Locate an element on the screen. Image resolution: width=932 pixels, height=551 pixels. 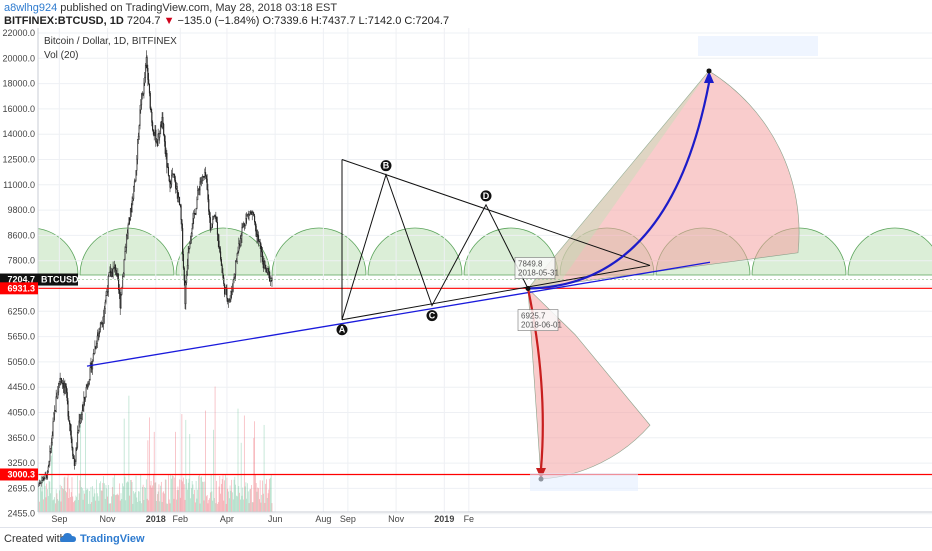
time-tick-label: 2018 is located at coordinates (156, 519).